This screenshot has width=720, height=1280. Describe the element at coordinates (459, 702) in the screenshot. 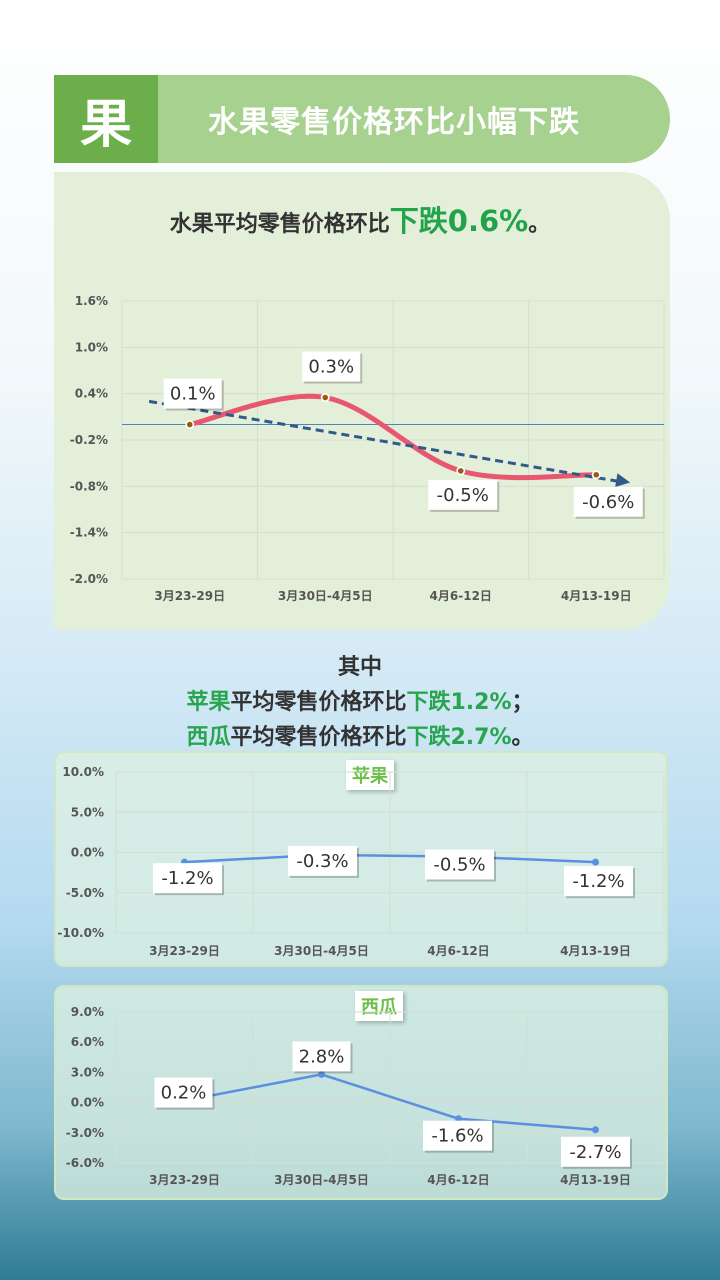

I see `apple-highlight: 下跌1.2%` at that location.